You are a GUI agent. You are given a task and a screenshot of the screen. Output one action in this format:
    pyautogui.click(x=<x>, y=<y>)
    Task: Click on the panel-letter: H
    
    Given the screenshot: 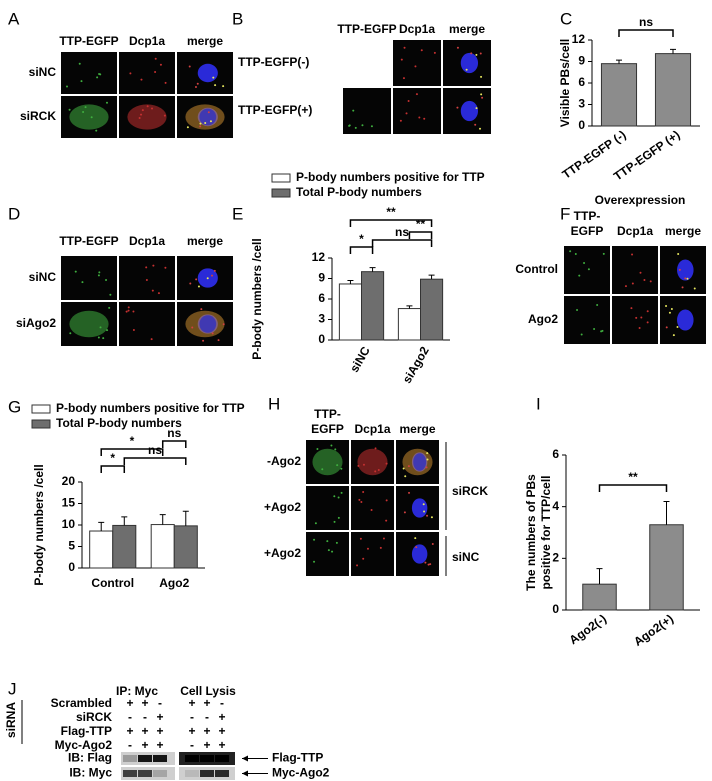 What is the action you would take?
    pyautogui.click(x=274, y=403)
    